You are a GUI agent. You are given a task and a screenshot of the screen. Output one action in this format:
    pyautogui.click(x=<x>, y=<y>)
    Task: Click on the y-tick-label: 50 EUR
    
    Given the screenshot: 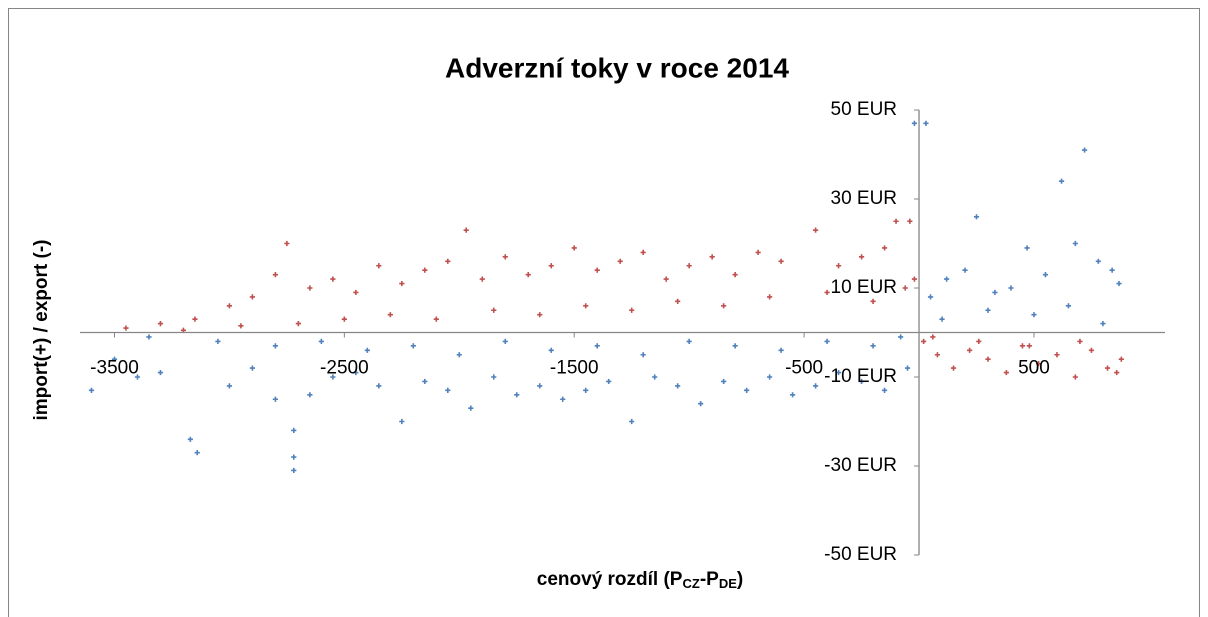 What is the action you would take?
    pyautogui.click(x=864, y=109)
    